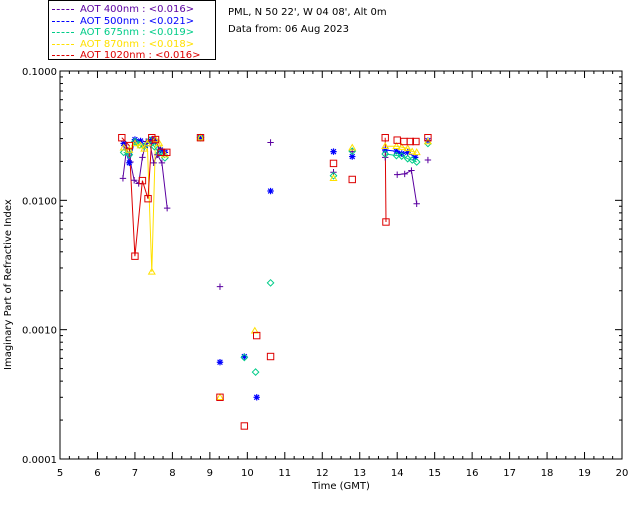 This screenshot has width=640, height=512. What do you see at coordinates (39, 72) in the screenshot?
I see `y-tick-label: 0.1000` at bounding box center [39, 72].